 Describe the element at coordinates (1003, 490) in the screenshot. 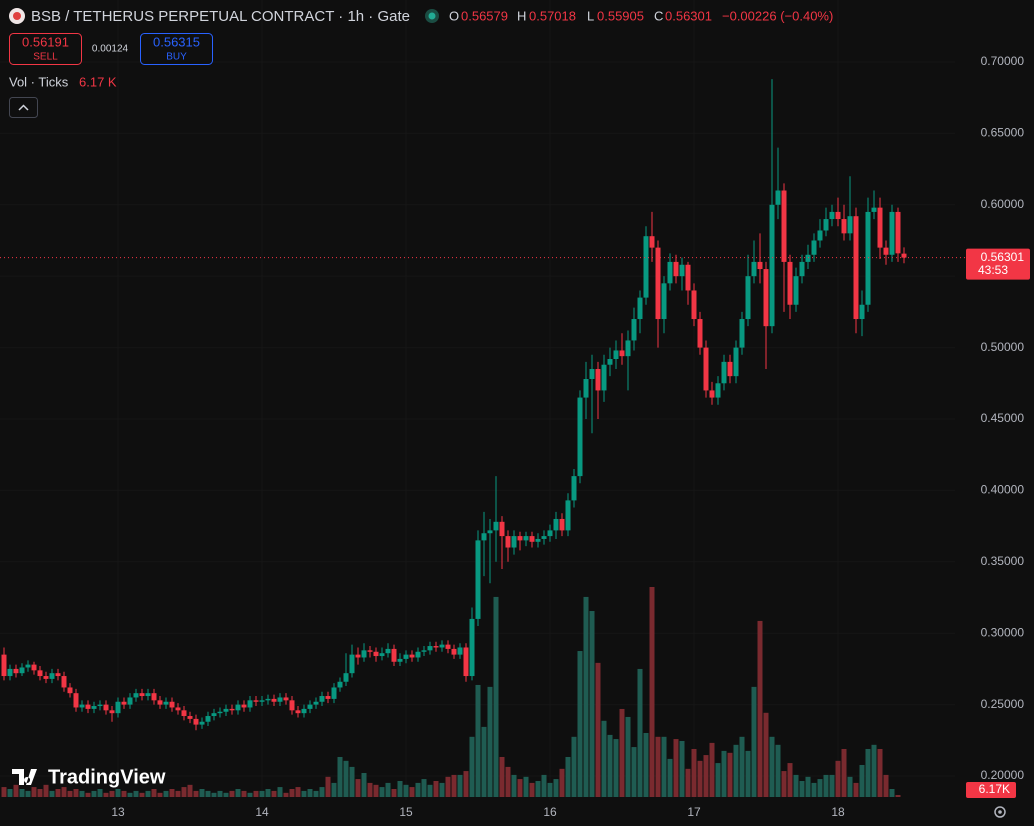

I see `y-tick-label: 0.40000` at that location.